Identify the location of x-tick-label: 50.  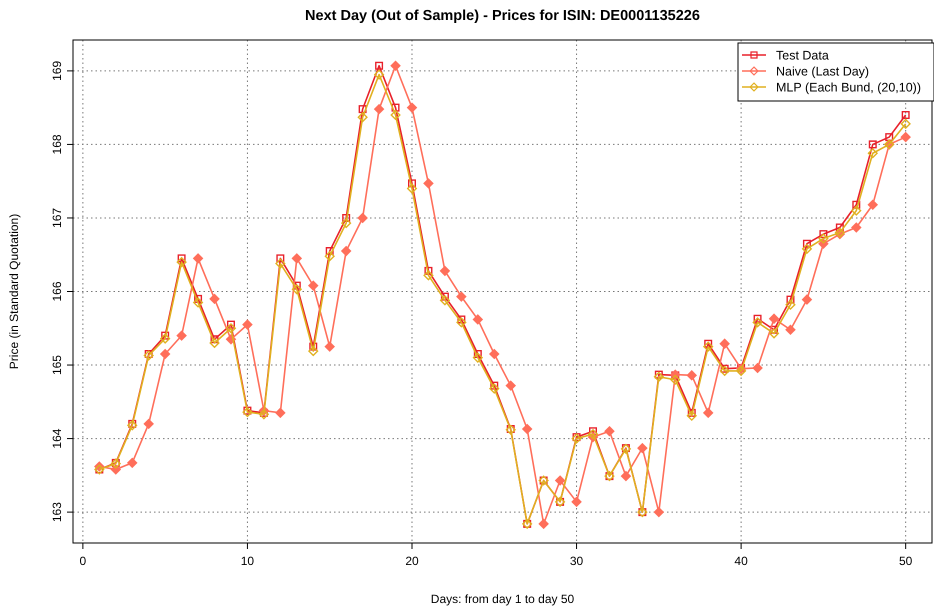
(905, 561).